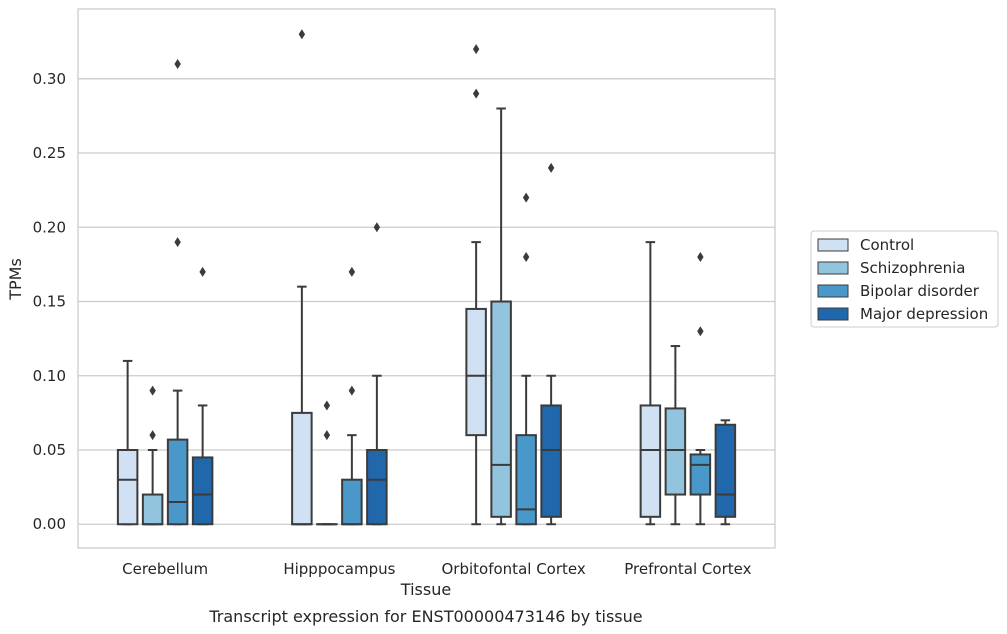 The image size is (1007, 634). I want to click on x-axis-title: Tissue, so click(425, 589).